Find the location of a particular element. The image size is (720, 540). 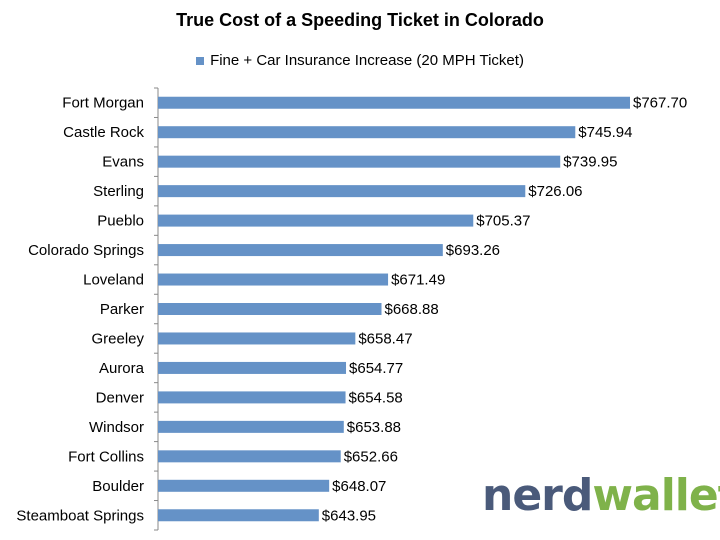

data-label: $705.37 is located at coordinates (503, 221).